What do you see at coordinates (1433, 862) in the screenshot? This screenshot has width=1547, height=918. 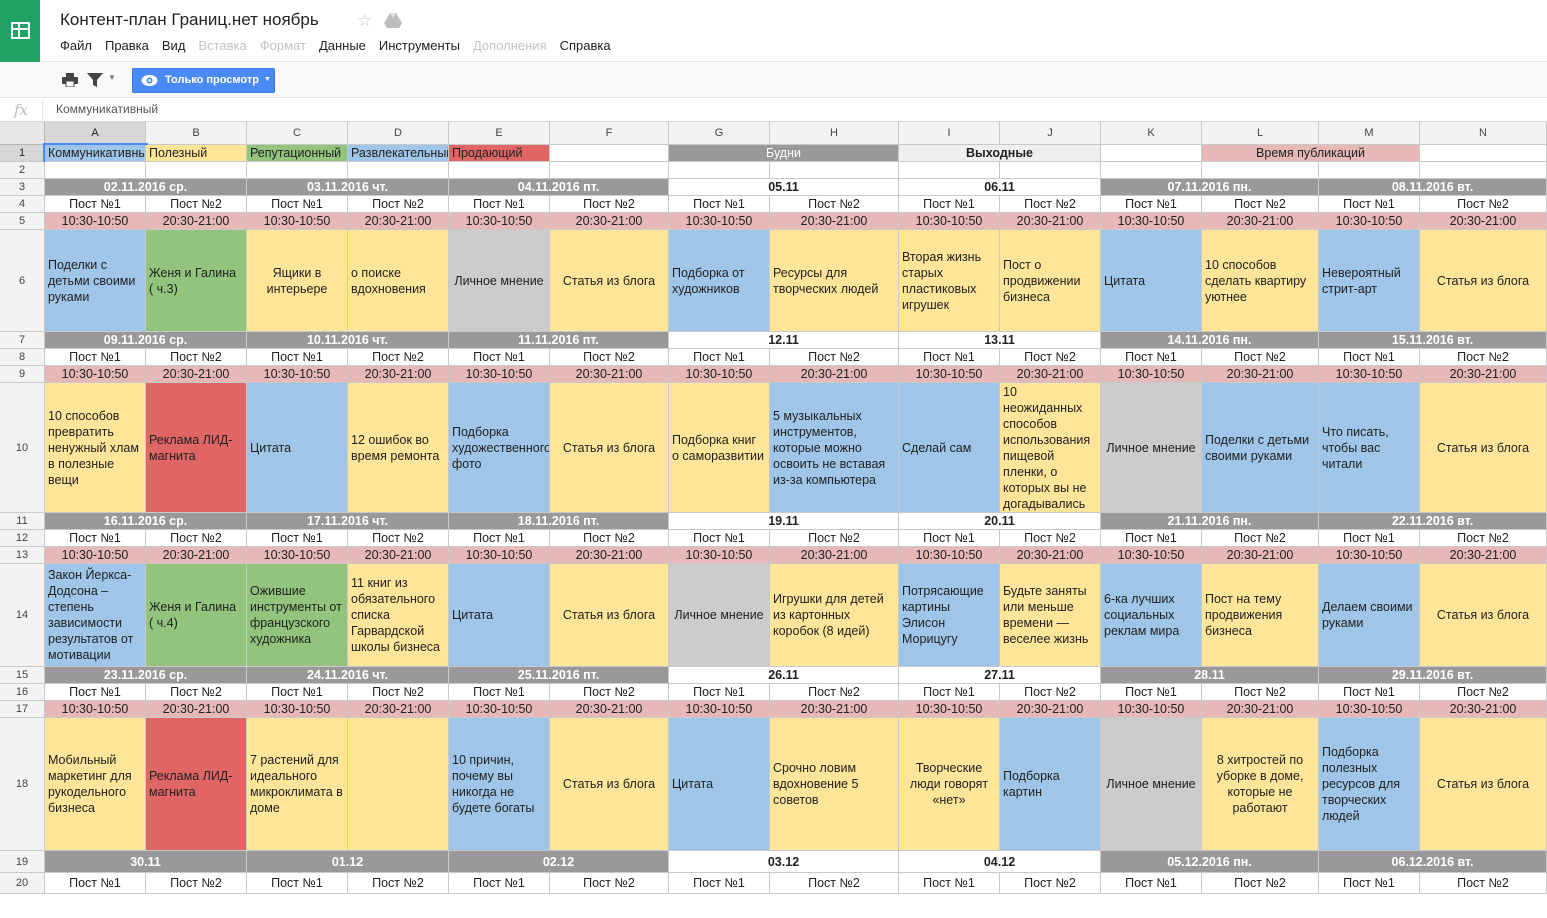 I see `cell: 06.12.2016 вт.` at bounding box center [1433, 862].